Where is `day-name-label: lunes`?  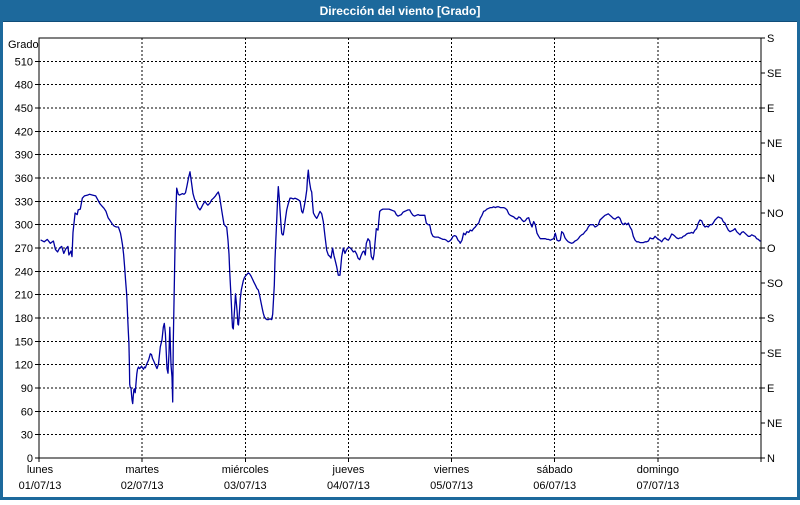
day-name-label: lunes is located at coordinates (40, 470).